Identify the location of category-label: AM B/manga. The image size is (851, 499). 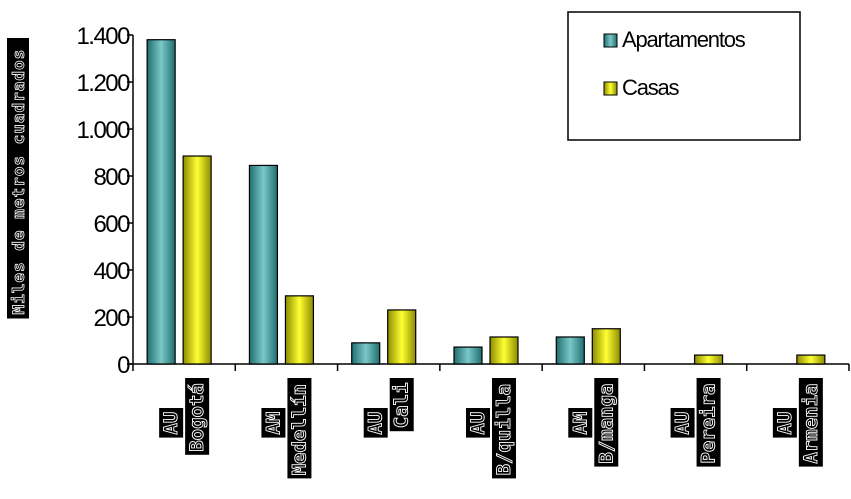
(593, 422).